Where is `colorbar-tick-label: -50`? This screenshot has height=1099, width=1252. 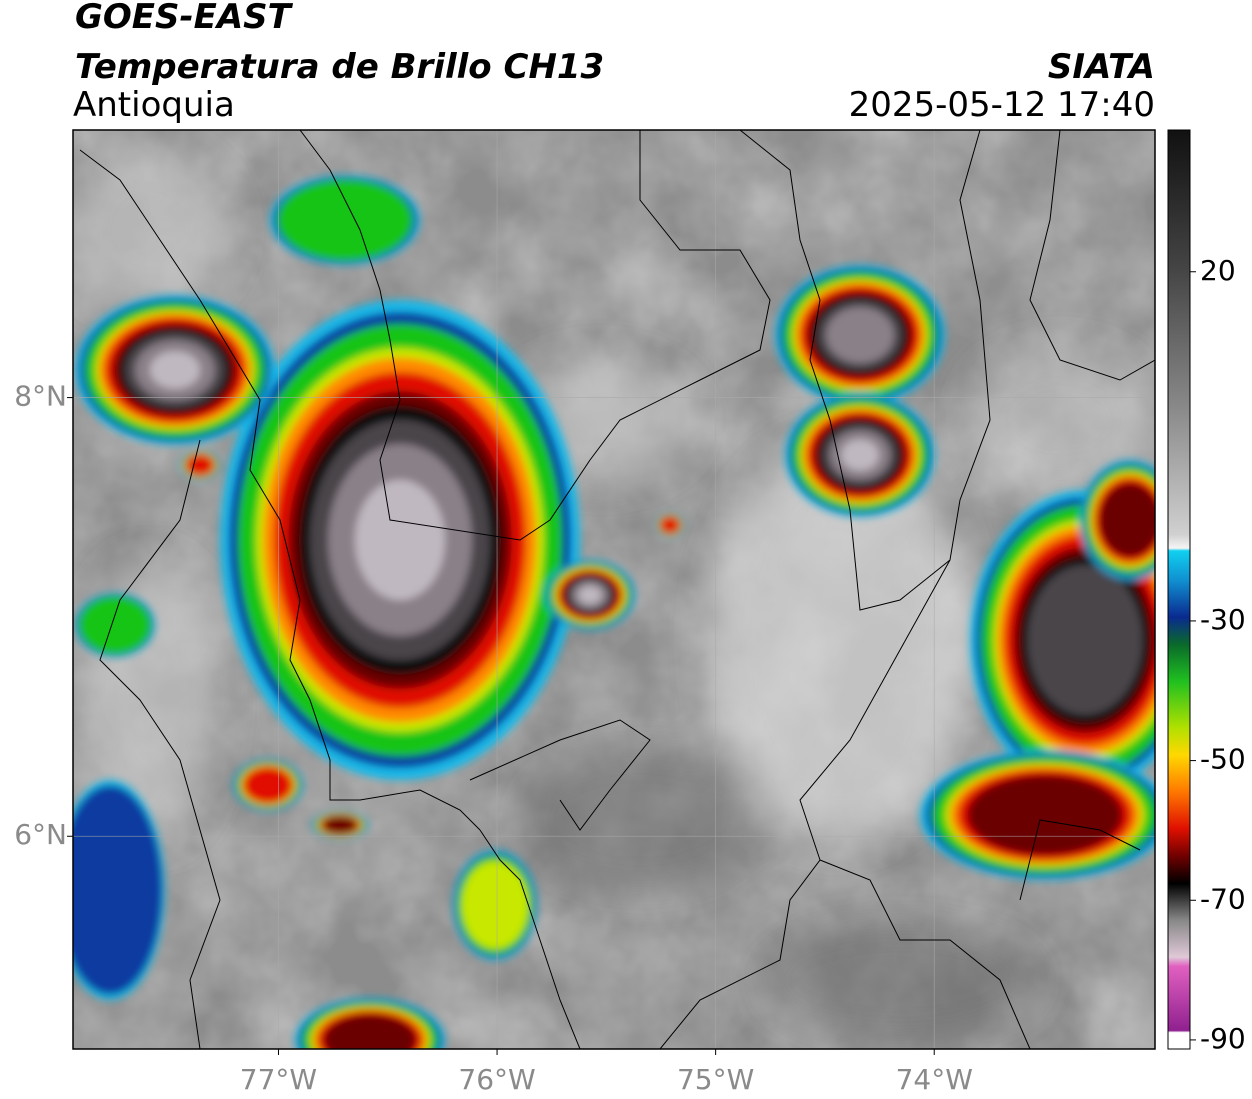
colorbar-tick-label: -50 is located at coordinates (1223, 759).